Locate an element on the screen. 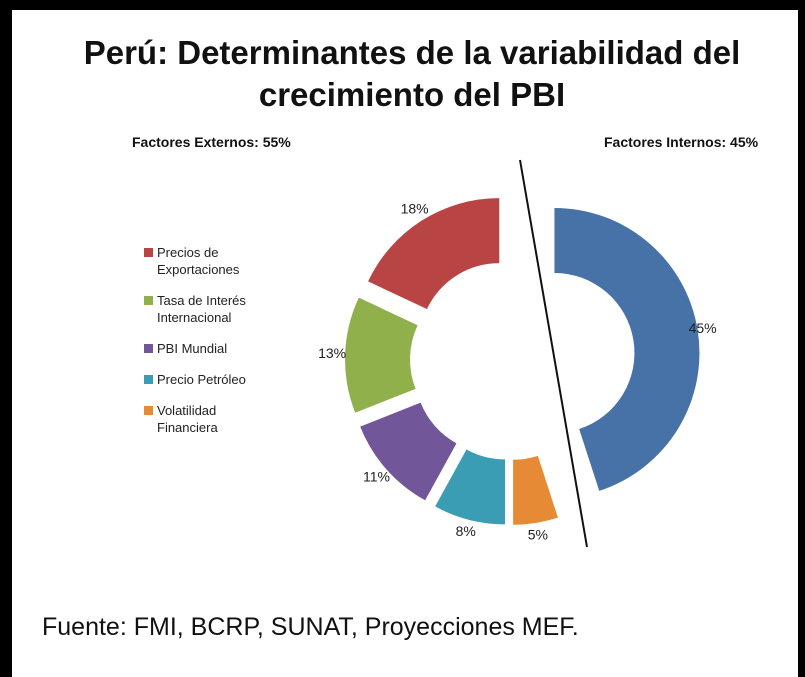 This screenshot has width=805, height=677. legend-label: Tasa de Interés Internacional is located at coordinates (201, 309).